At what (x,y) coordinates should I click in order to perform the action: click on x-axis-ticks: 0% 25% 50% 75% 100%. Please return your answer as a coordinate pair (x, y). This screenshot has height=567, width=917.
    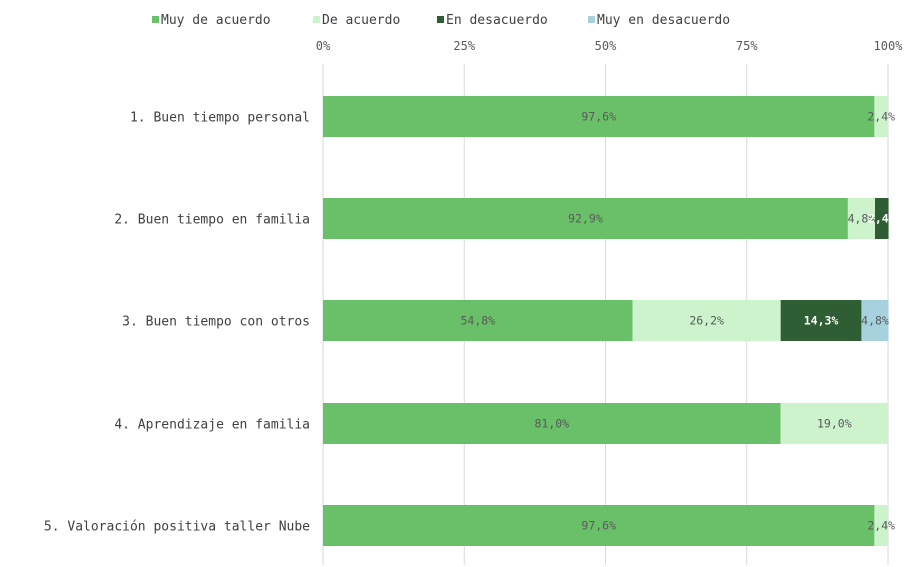
    Looking at the image, I should click on (609, 46).